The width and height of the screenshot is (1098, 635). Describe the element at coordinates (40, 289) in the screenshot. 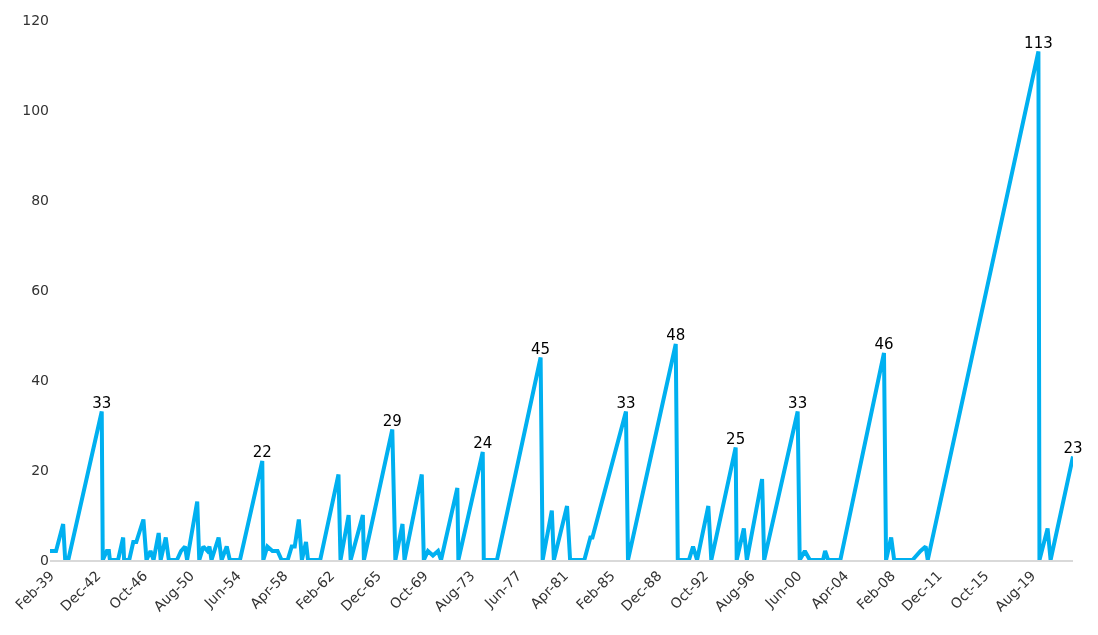

I see `y-tick-label: 60` at that location.